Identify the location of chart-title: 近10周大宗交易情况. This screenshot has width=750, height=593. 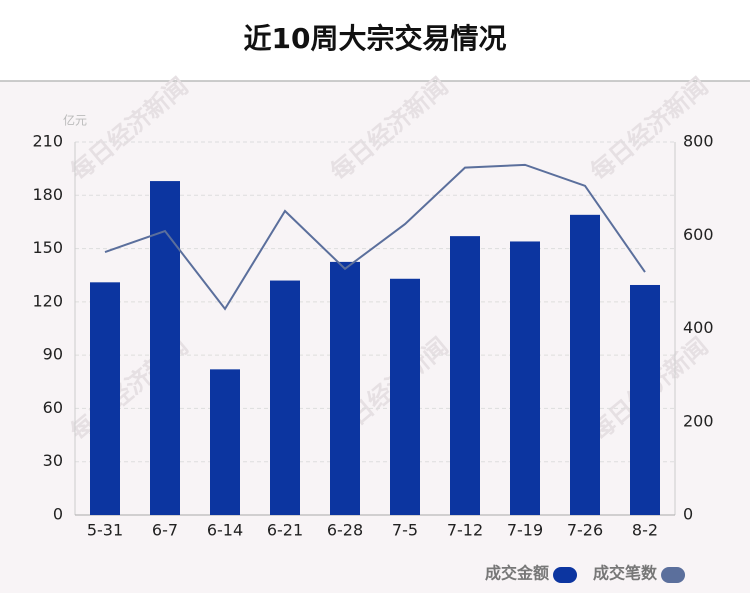
(375, 38).